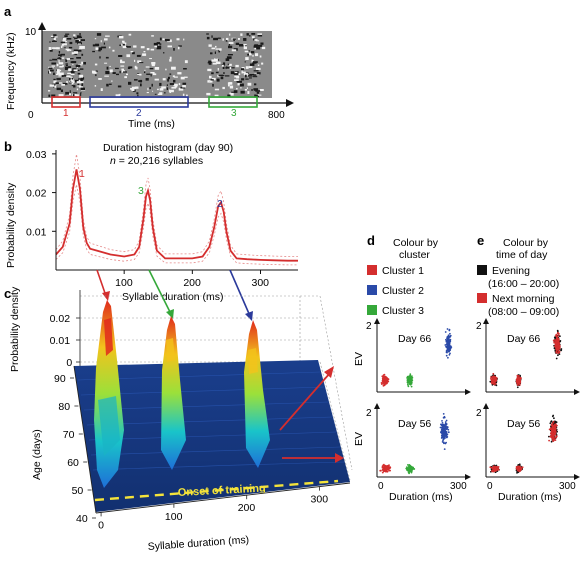  I want to click on panel-c-age-tick-label: 70, so click(69, 435).